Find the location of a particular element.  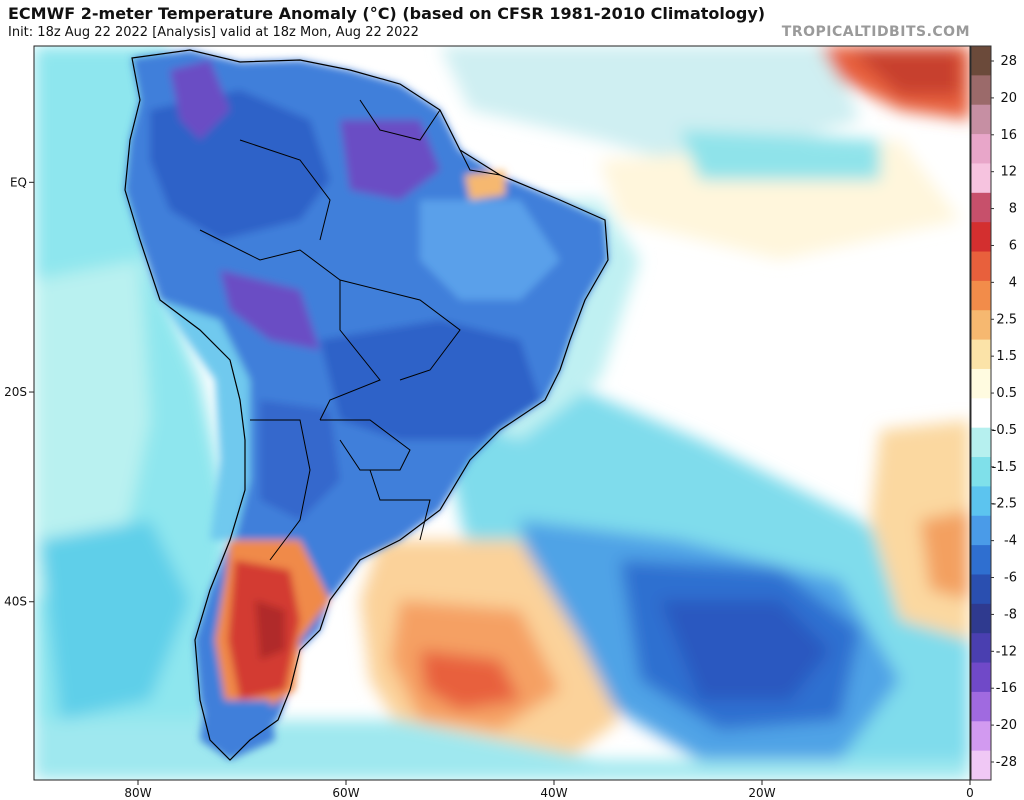

lon-tick-label: 20W is located at coordinates (761, 793).